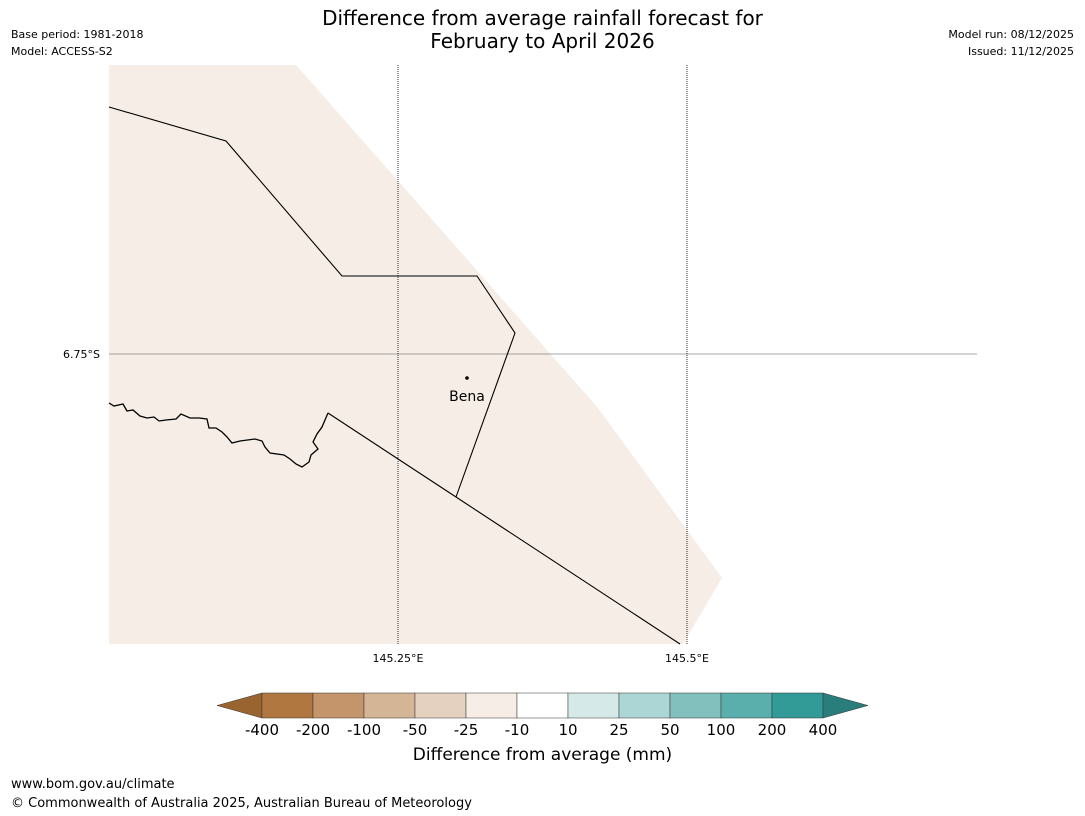  Describe the element at coordinates (542, 755) in the screenshot. I see `colorbar-title: Difference from average (mm)` at that location.